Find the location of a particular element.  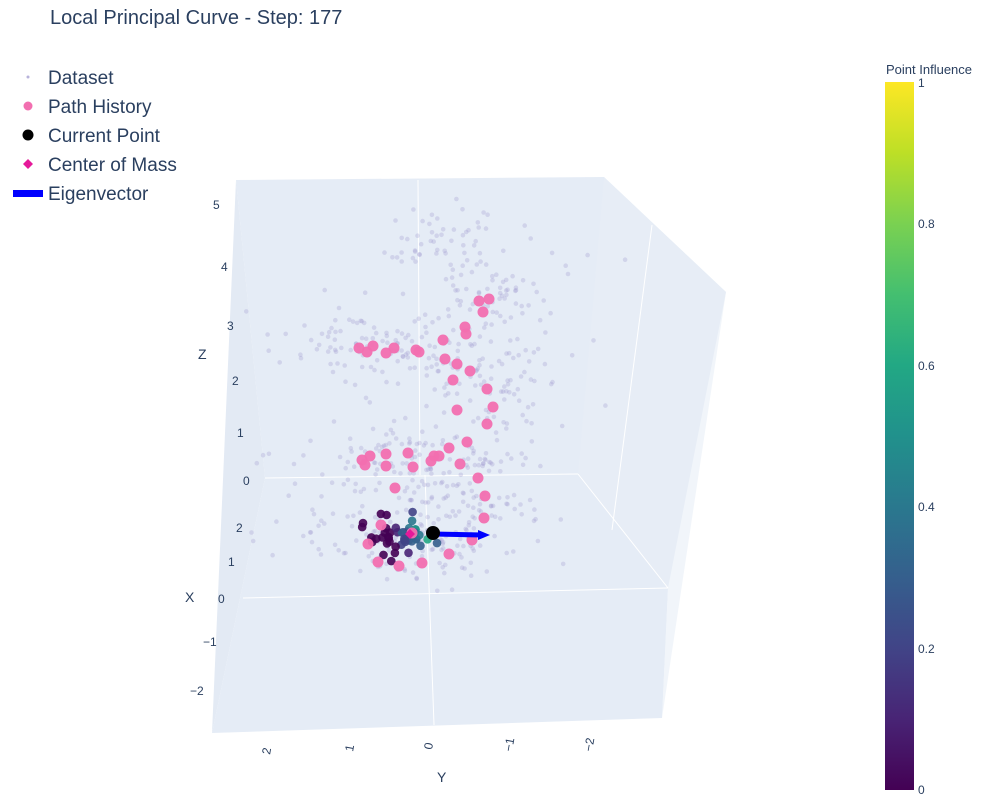

legend-item-center-of-mass: Center of Mass is located at coordinates (100, 165).